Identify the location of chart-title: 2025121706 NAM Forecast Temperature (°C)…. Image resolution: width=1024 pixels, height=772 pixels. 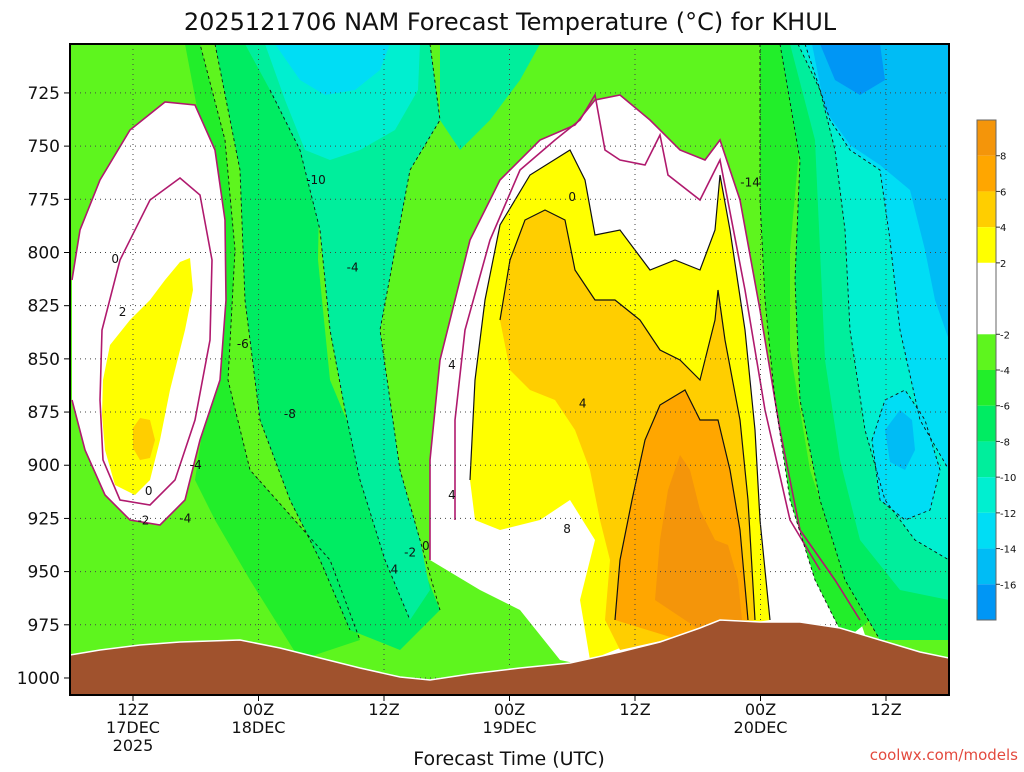
(510, 22).